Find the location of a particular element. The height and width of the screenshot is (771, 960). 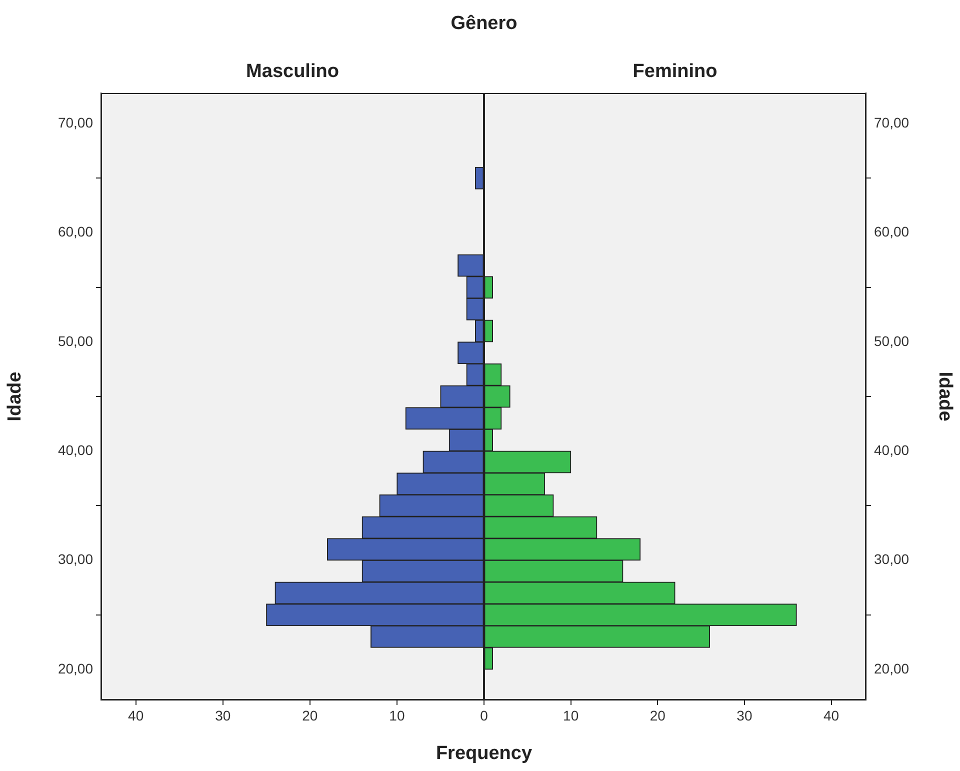

chart-subtitle: Masculino is located at coordinates (292, 72).